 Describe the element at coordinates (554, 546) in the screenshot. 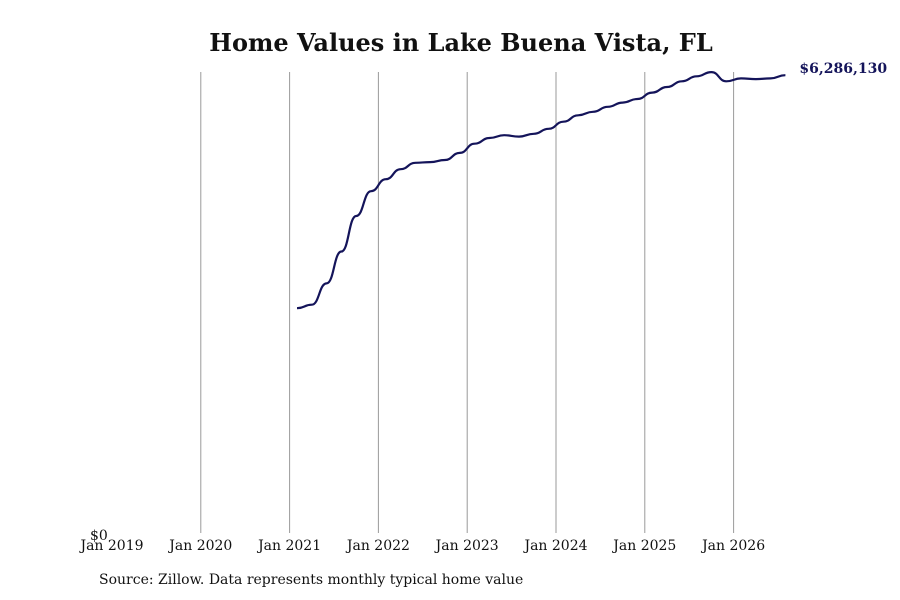

I see `x-tick-label: Jan 2024` at that location.